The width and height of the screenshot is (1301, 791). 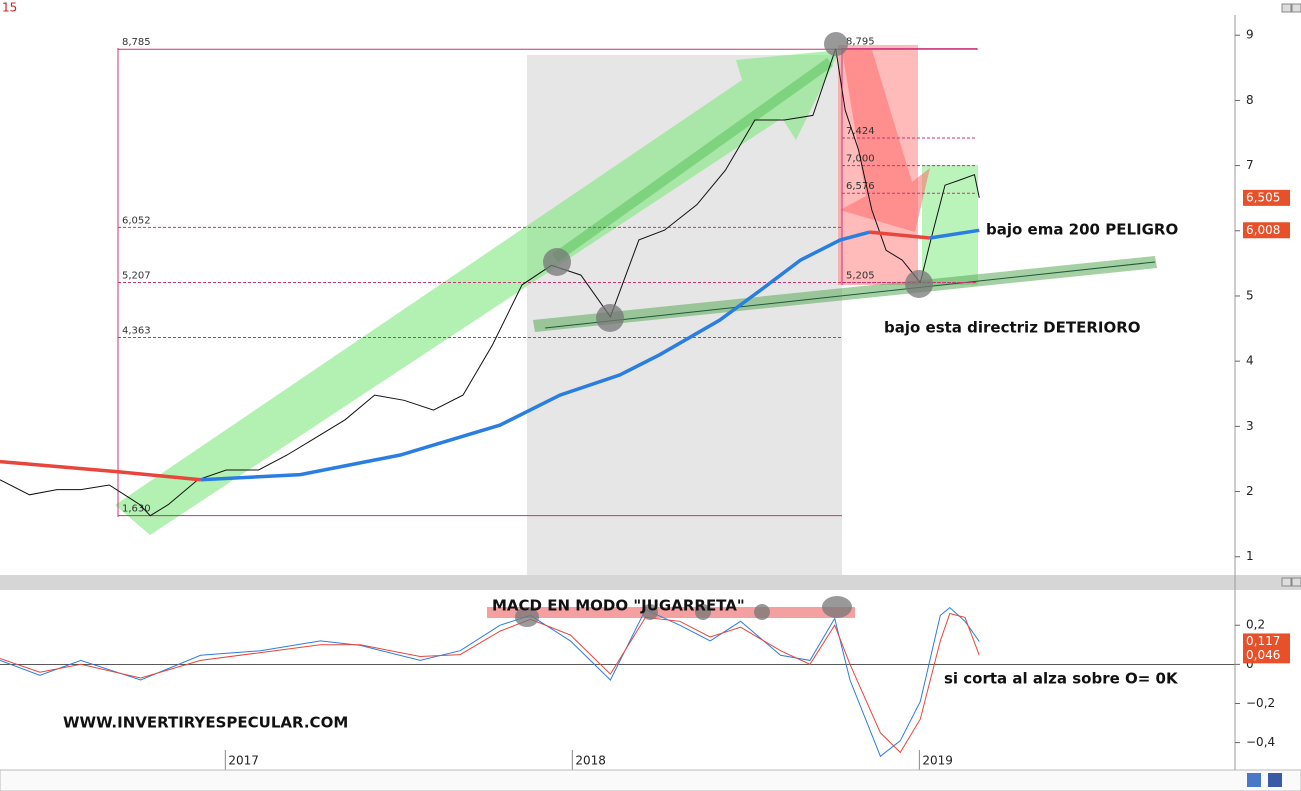 What do you see at coordinates (937, 761) in the screenshot?
I see `year-tick-label: 2019` at bounding box center [937, 761].